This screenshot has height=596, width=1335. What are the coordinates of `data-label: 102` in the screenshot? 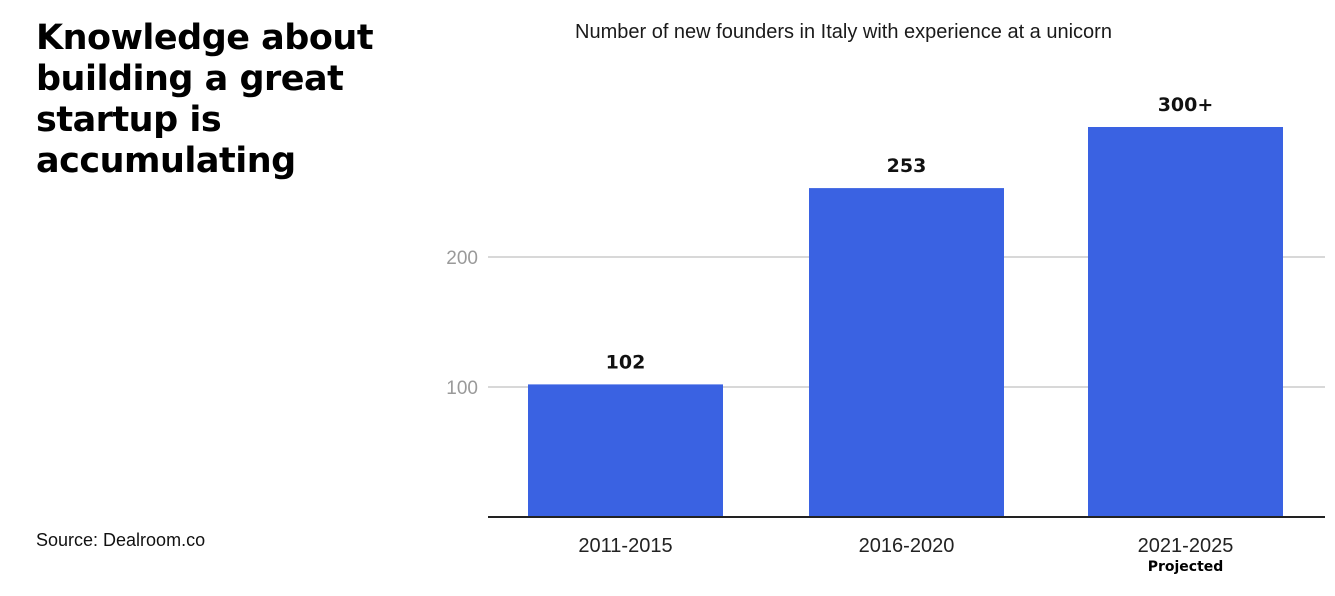 It's located at (626, 362).